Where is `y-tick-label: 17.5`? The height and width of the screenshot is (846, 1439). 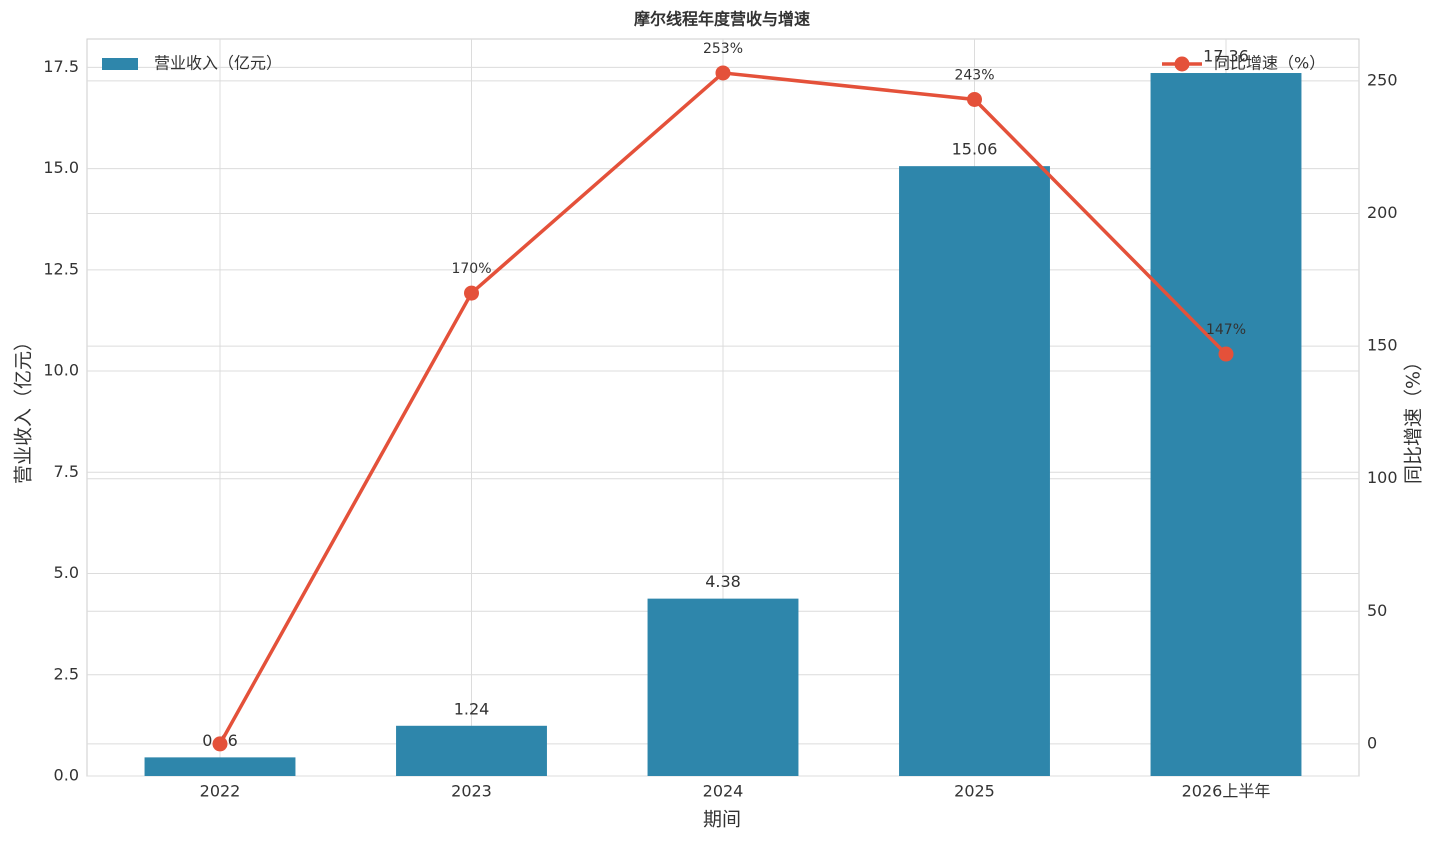 y-tick-label: 17.5 is located at coordinates (61, 66).